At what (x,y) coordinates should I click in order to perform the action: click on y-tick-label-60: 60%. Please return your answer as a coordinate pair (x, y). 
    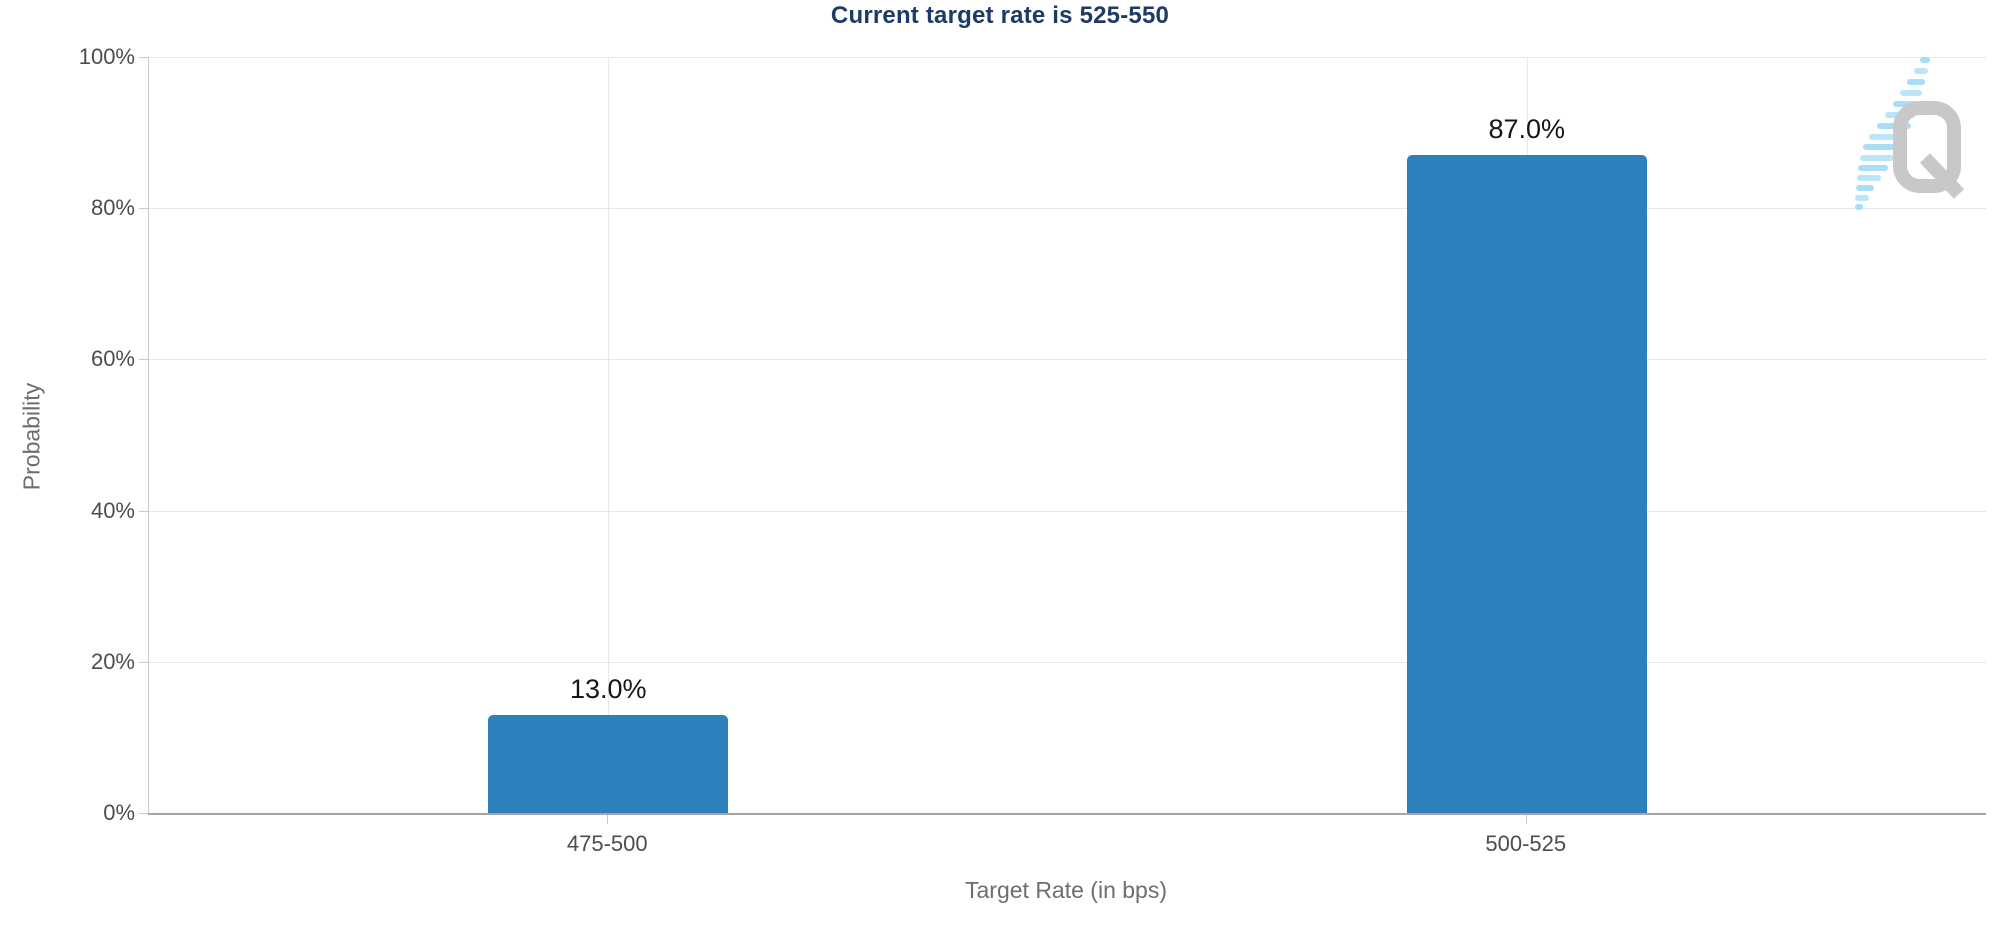
    Looking at the image, I should click on (112, 359).